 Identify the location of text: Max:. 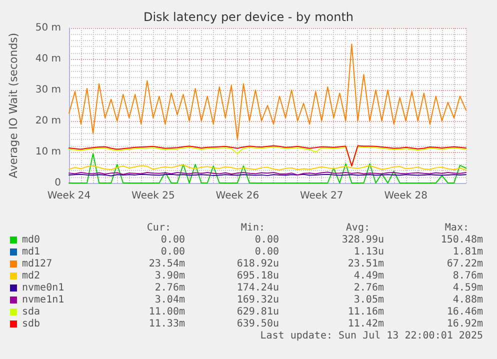
(456, 228).